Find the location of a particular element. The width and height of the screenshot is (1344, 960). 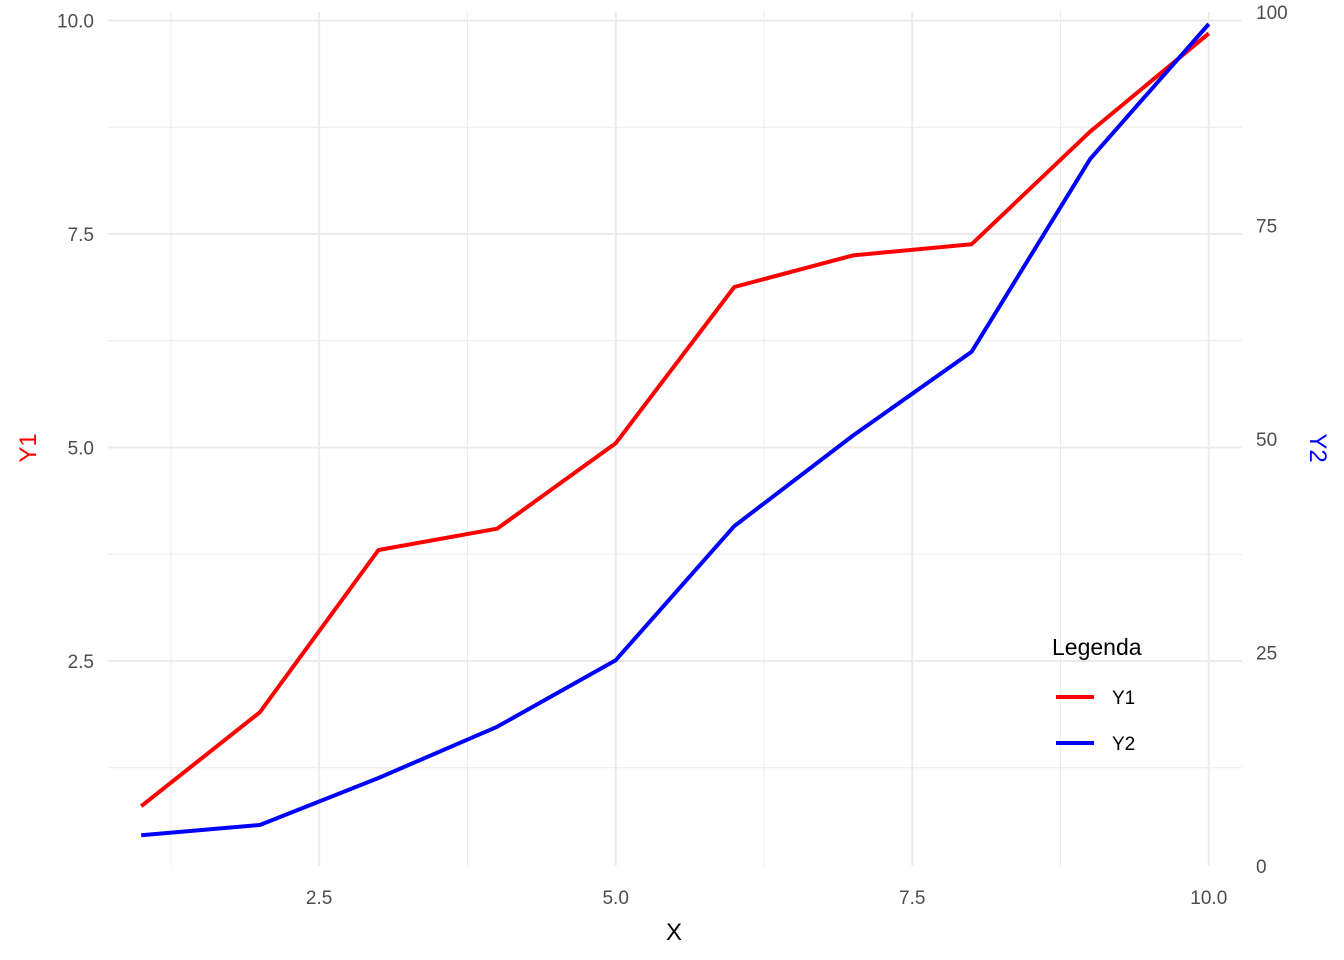

left-y-tick-label: 7.5 is located at coordinates (81, 235).